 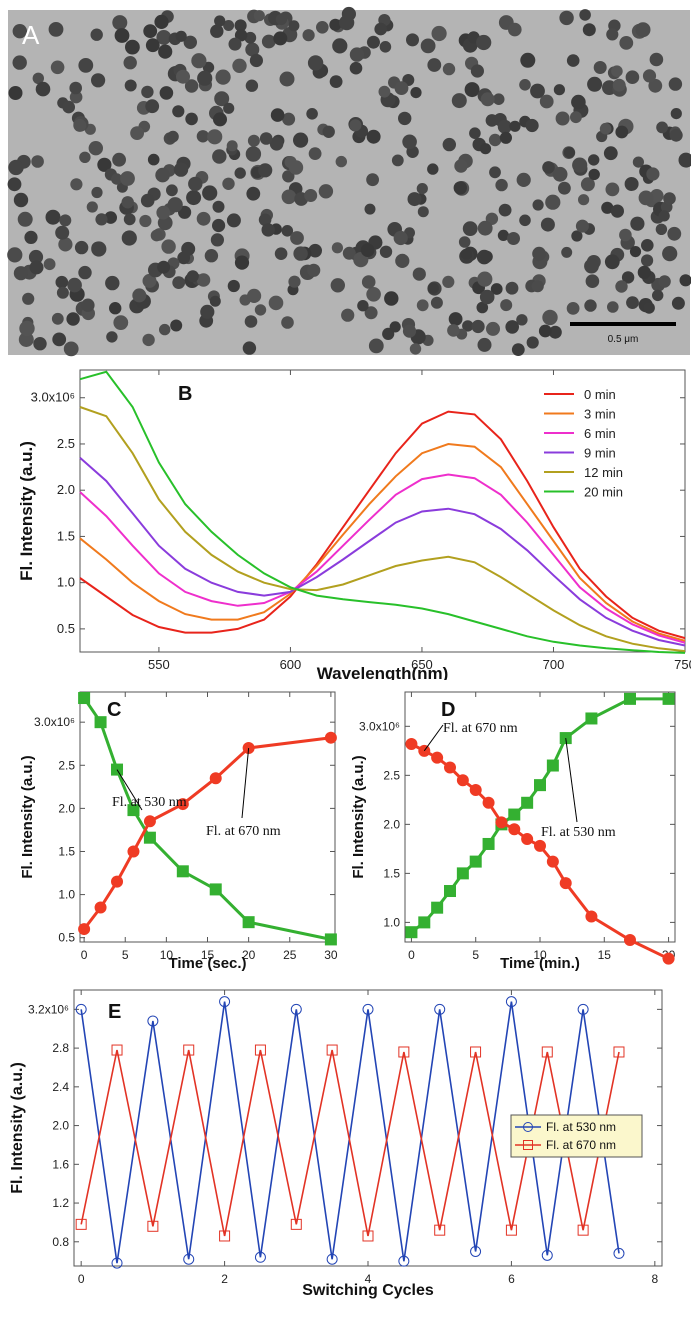 I want to click on x-tick-label: 20, so click(x=249, y=955).